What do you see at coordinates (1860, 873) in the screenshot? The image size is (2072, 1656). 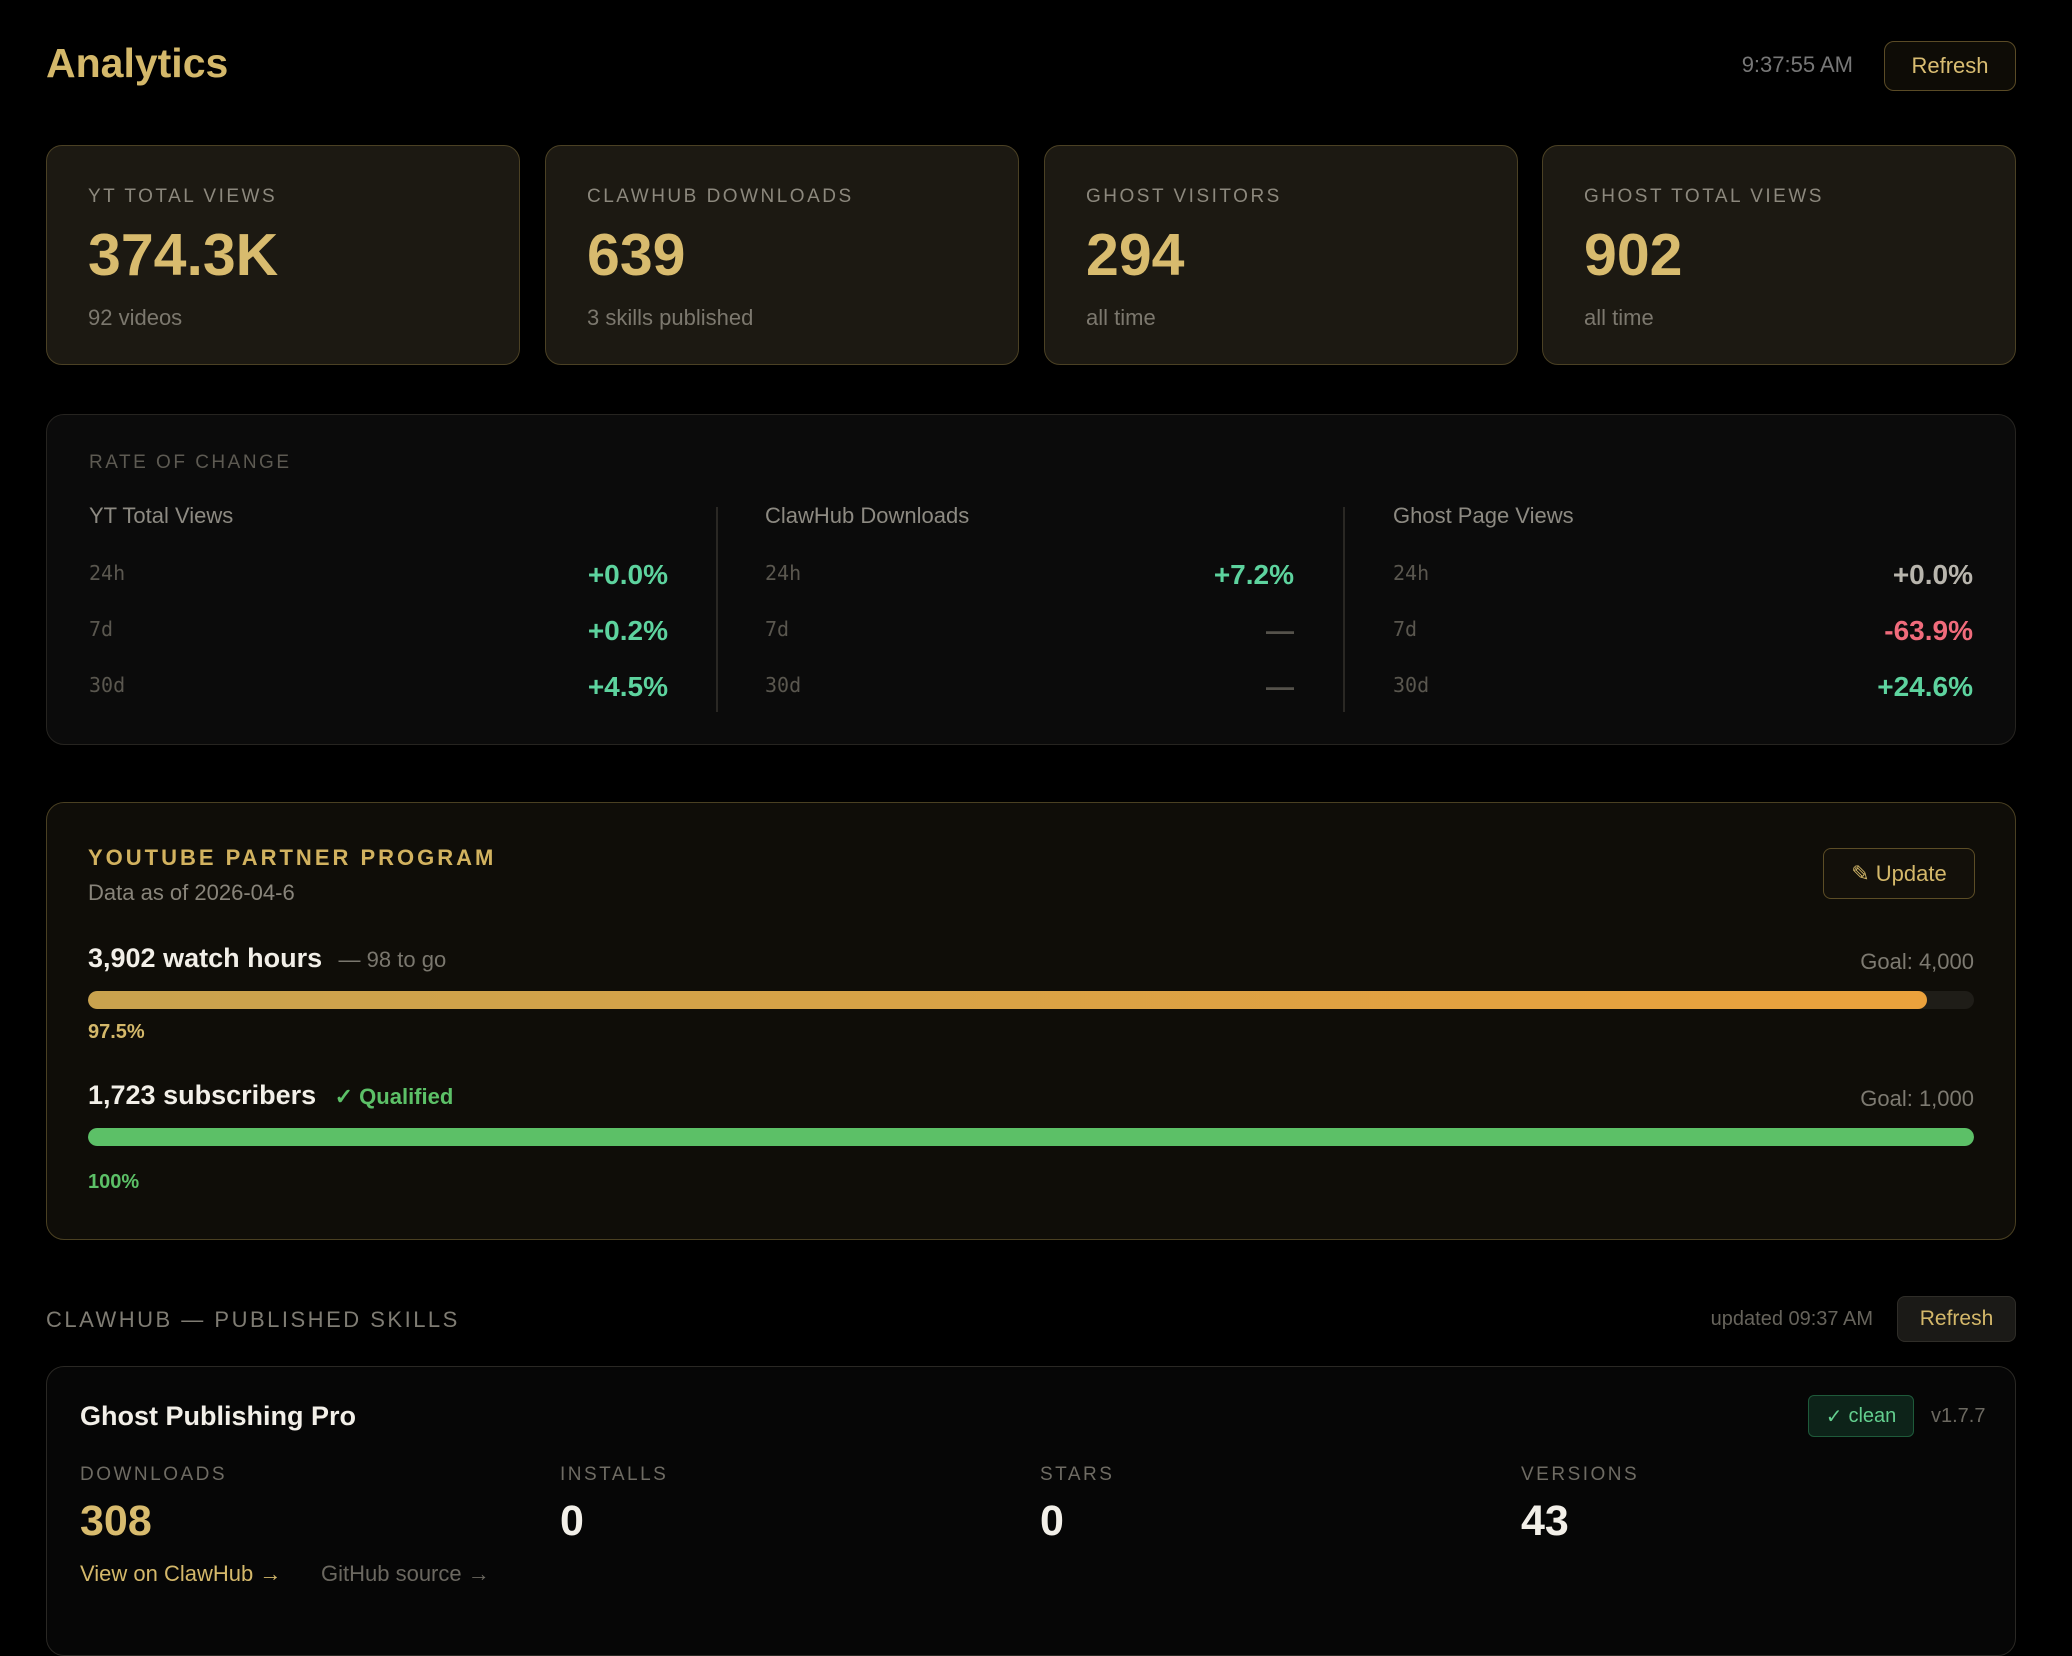 I see `pencil-icon: ✎` at bounding box center [1860, 873].